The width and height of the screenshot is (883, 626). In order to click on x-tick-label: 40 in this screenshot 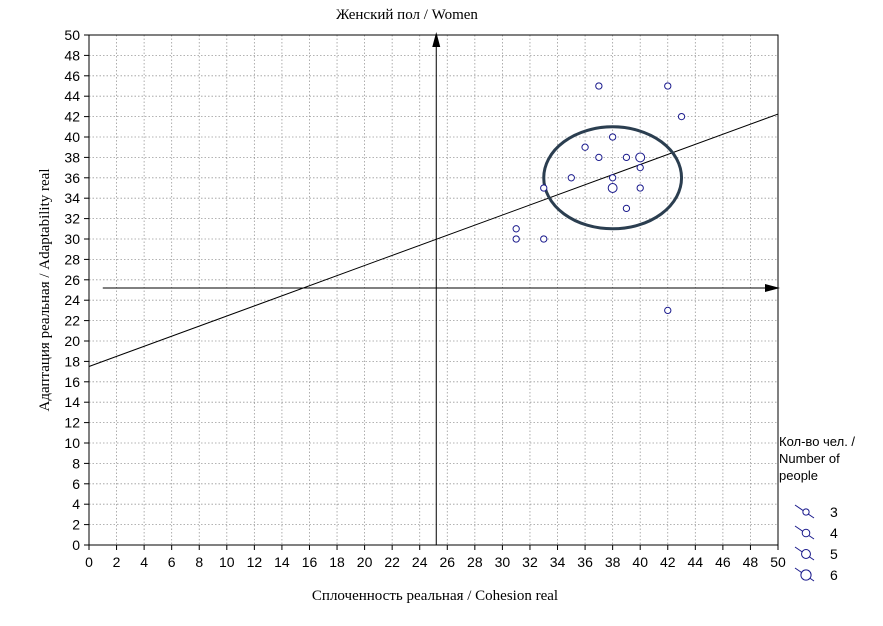, I will do `click(640, 562)`.